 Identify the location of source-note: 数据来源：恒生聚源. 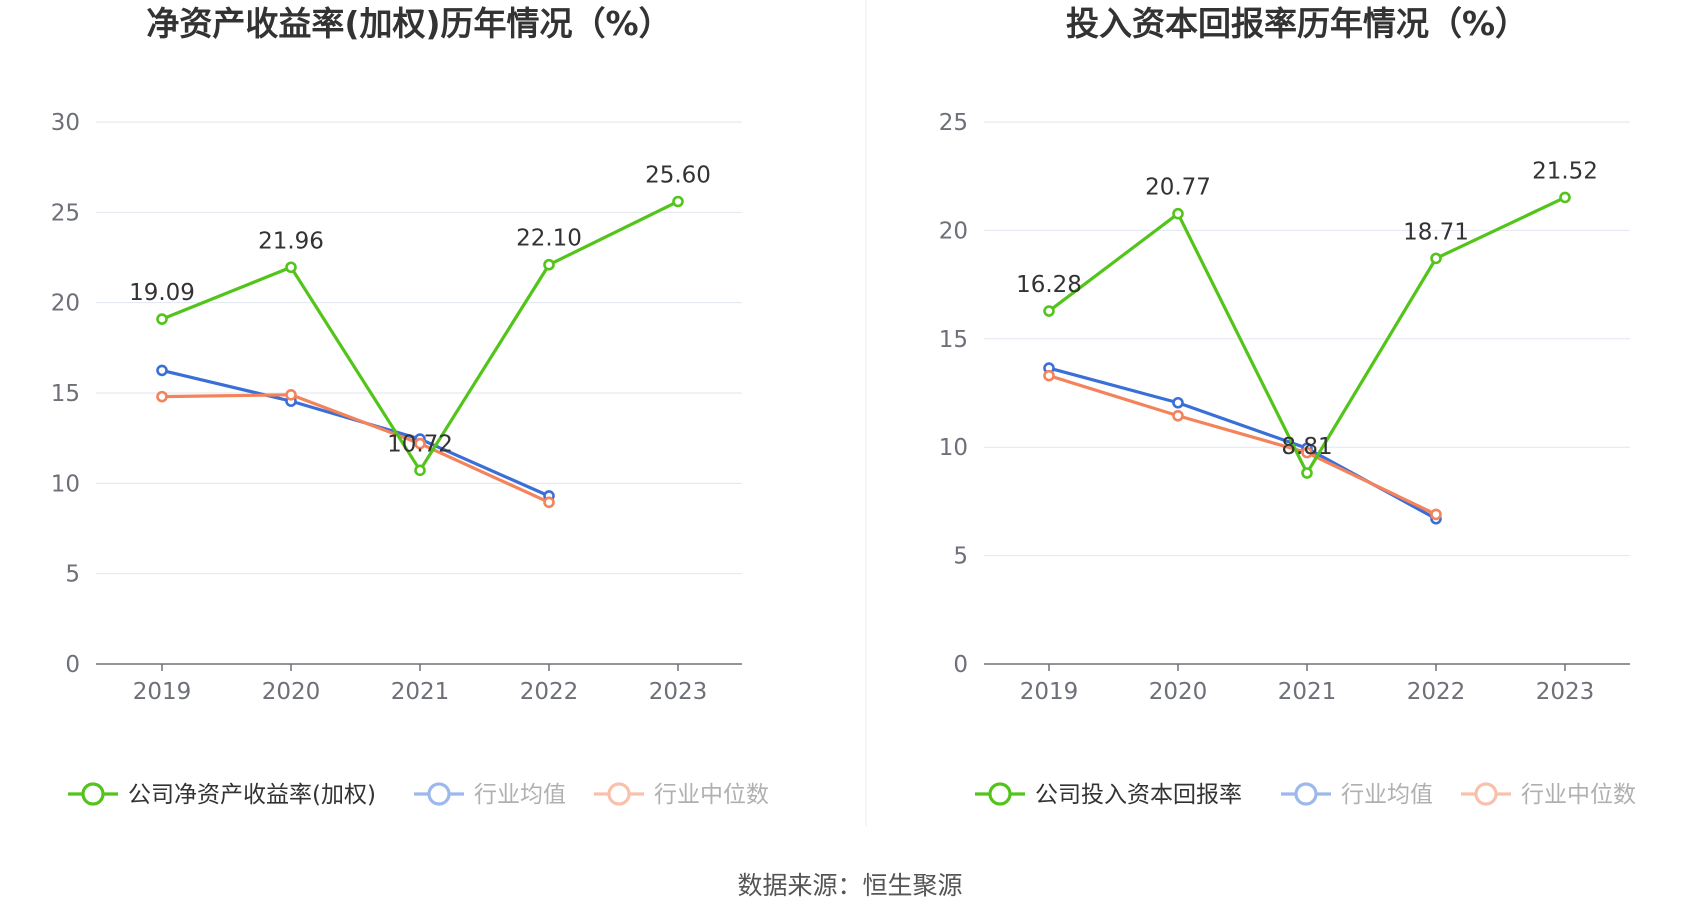
(849, 885).